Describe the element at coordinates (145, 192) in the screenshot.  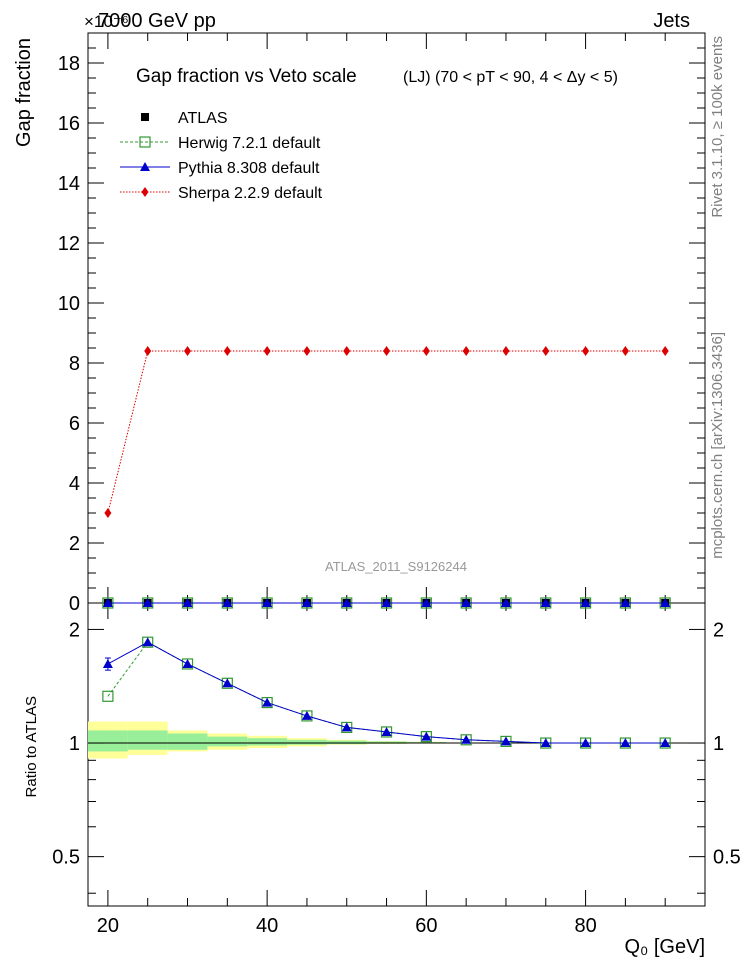
I see `legend-marker-diamond` at that location.